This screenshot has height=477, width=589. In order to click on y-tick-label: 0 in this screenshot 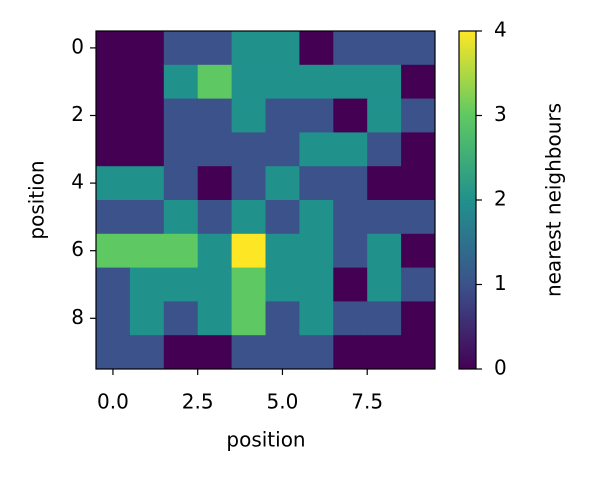, I will do `click(77, 46)`.